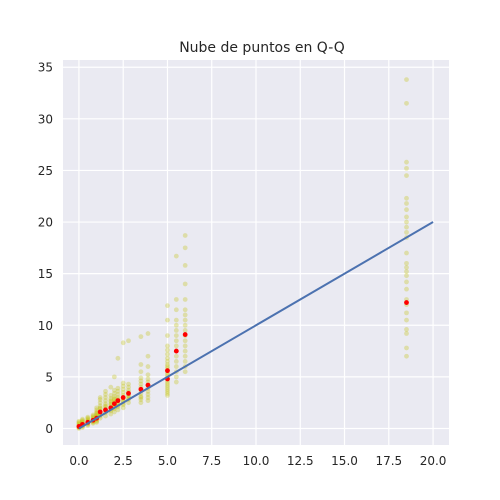 The width and height of the screenshot is (500, 500). I want to click on x-tick-label: 15.0, so click(344, 461).